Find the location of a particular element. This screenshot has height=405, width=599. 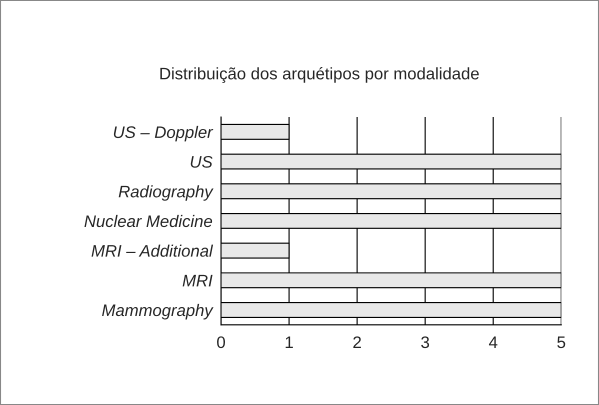

x-tick-label: 0 is located at coordinates (221, 342).